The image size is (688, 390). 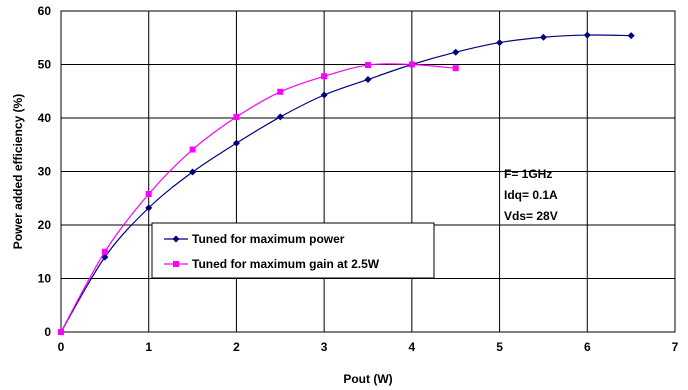 I want to click on x-tick-label: 3, so click(x=324, y=347).